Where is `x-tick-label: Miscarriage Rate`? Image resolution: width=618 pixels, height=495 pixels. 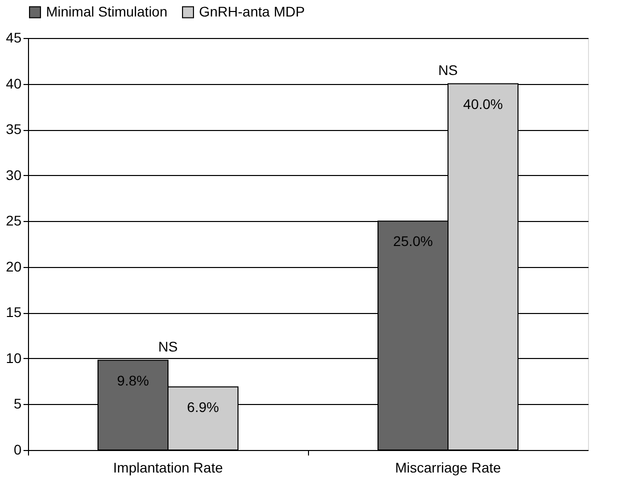
x-tick-label: Miscarriage Rate is located at coordinates (448, 468).